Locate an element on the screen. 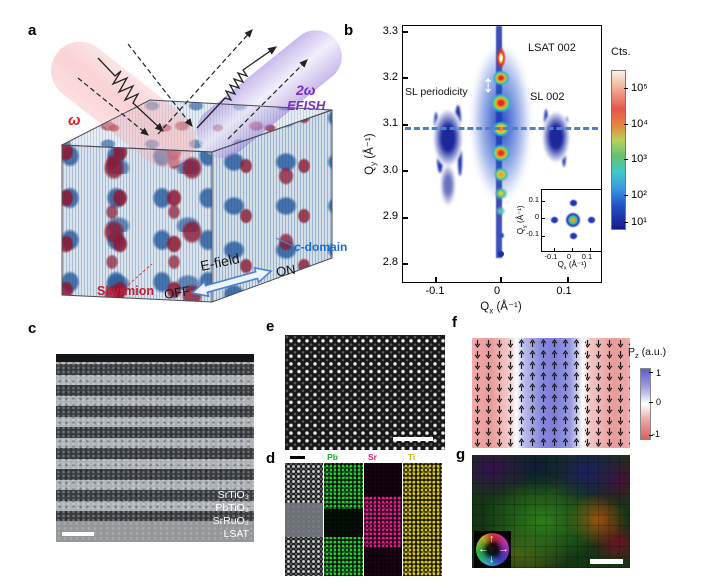 The height and width of the screenshot is (583, 711). pz-tick-0: 0 is located at coordinates (659, 402).